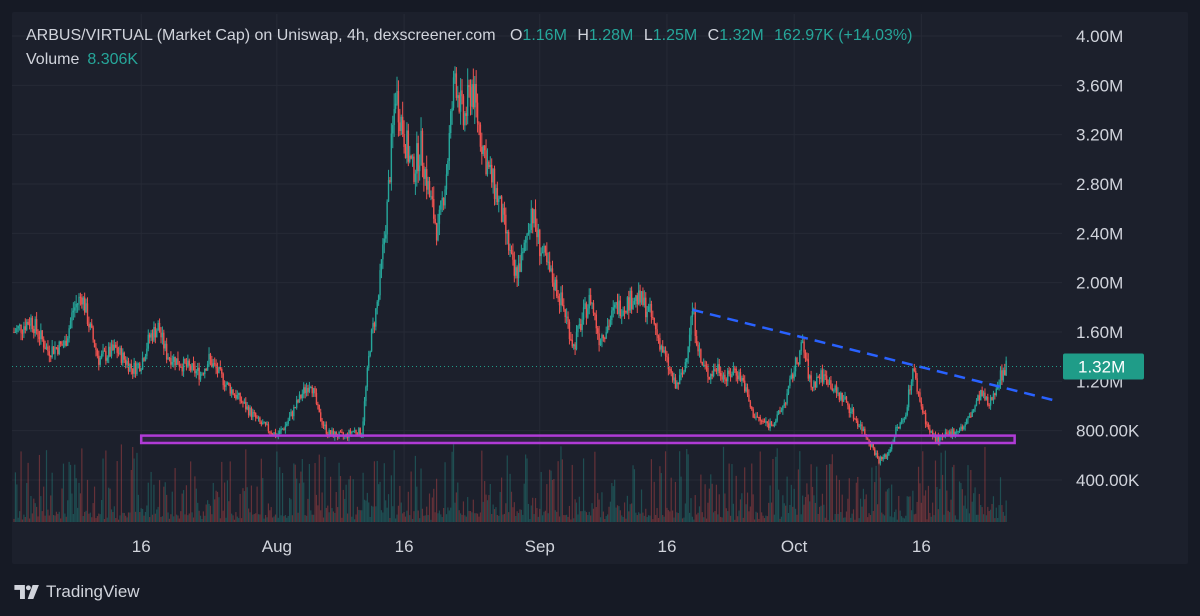  I want to click on close-label: C, so click(713, 35).